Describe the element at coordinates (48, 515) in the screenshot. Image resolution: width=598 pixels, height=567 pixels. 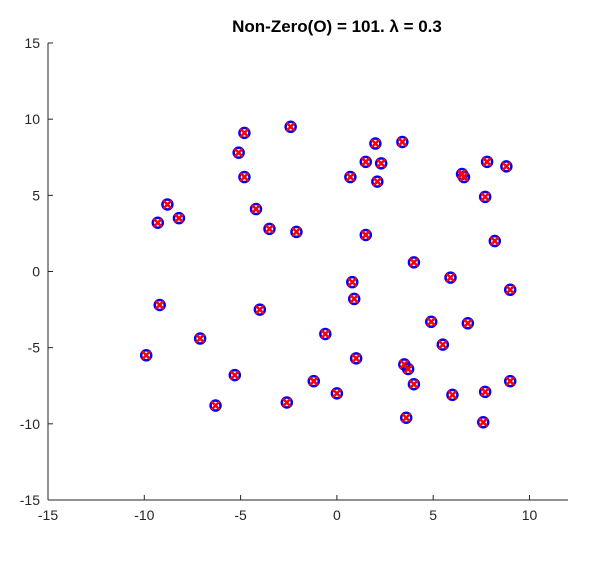
I see `x-tick-label: -15` at that location.